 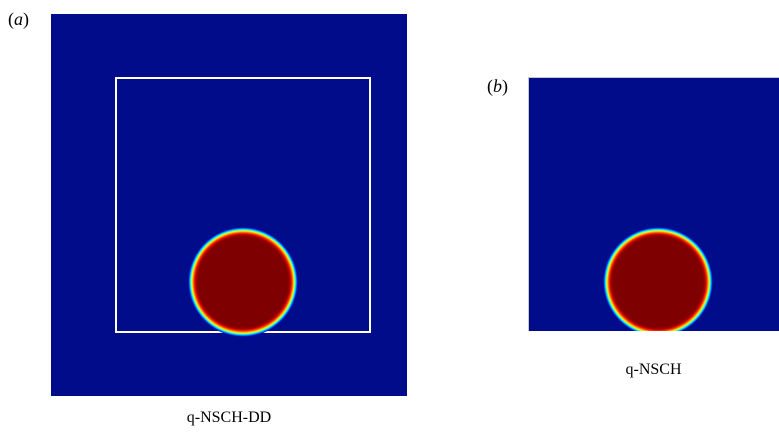 I want to click on panel-b-label: (b), so click(x=497, y=86).